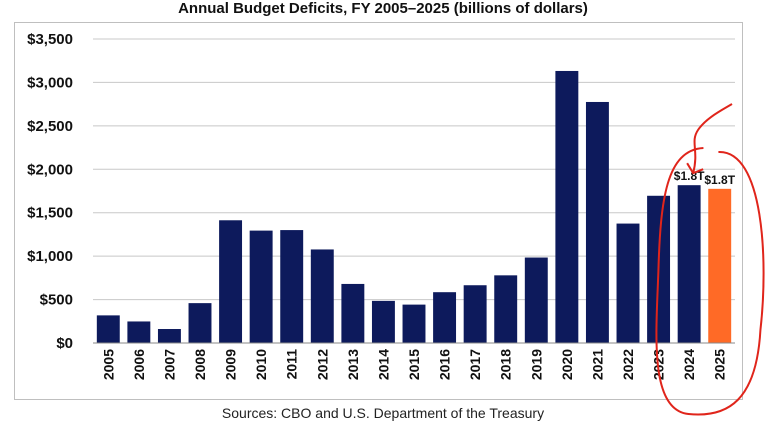  What do you see at coordinates (689, 264) in the screenshot?
I see `bar-2024` at bounding box center [689, 264].